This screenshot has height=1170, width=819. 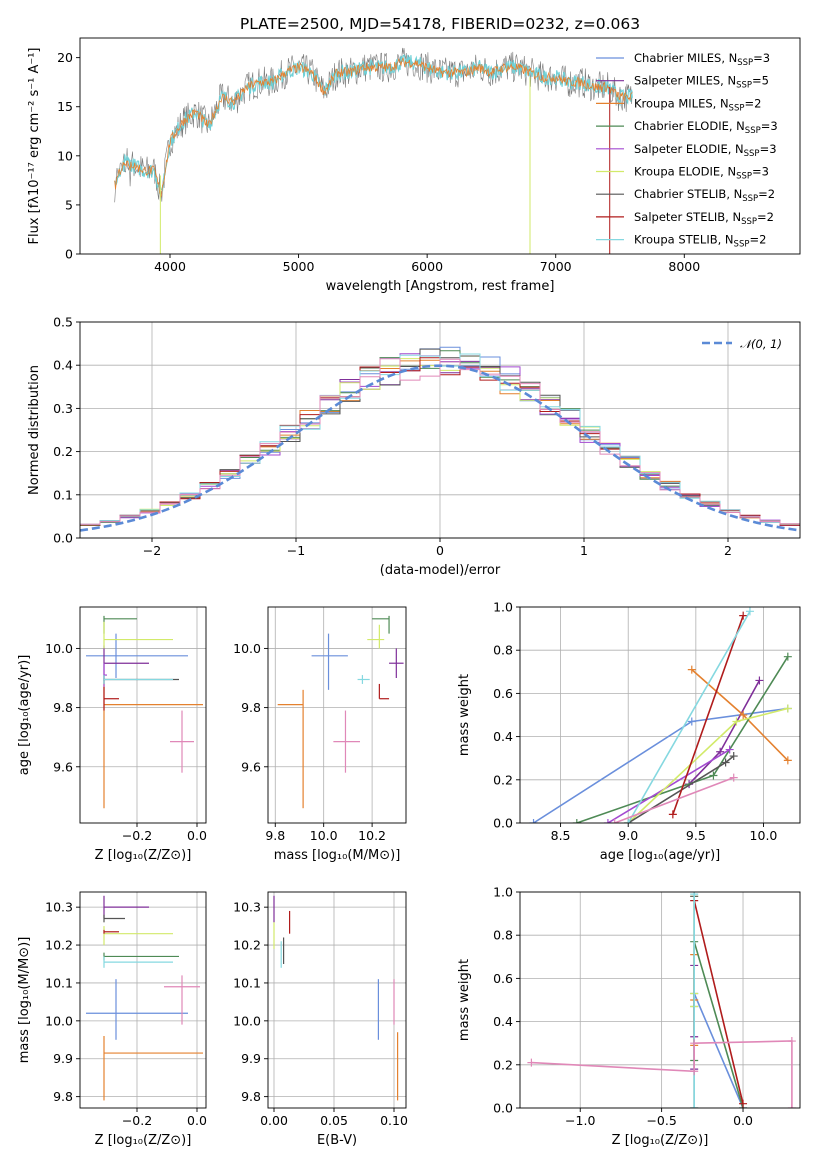 What do you see at coordinates (427, 266) in the screenshot?
I see `x-tick-label: 6000` at bounding box center [427, 266].